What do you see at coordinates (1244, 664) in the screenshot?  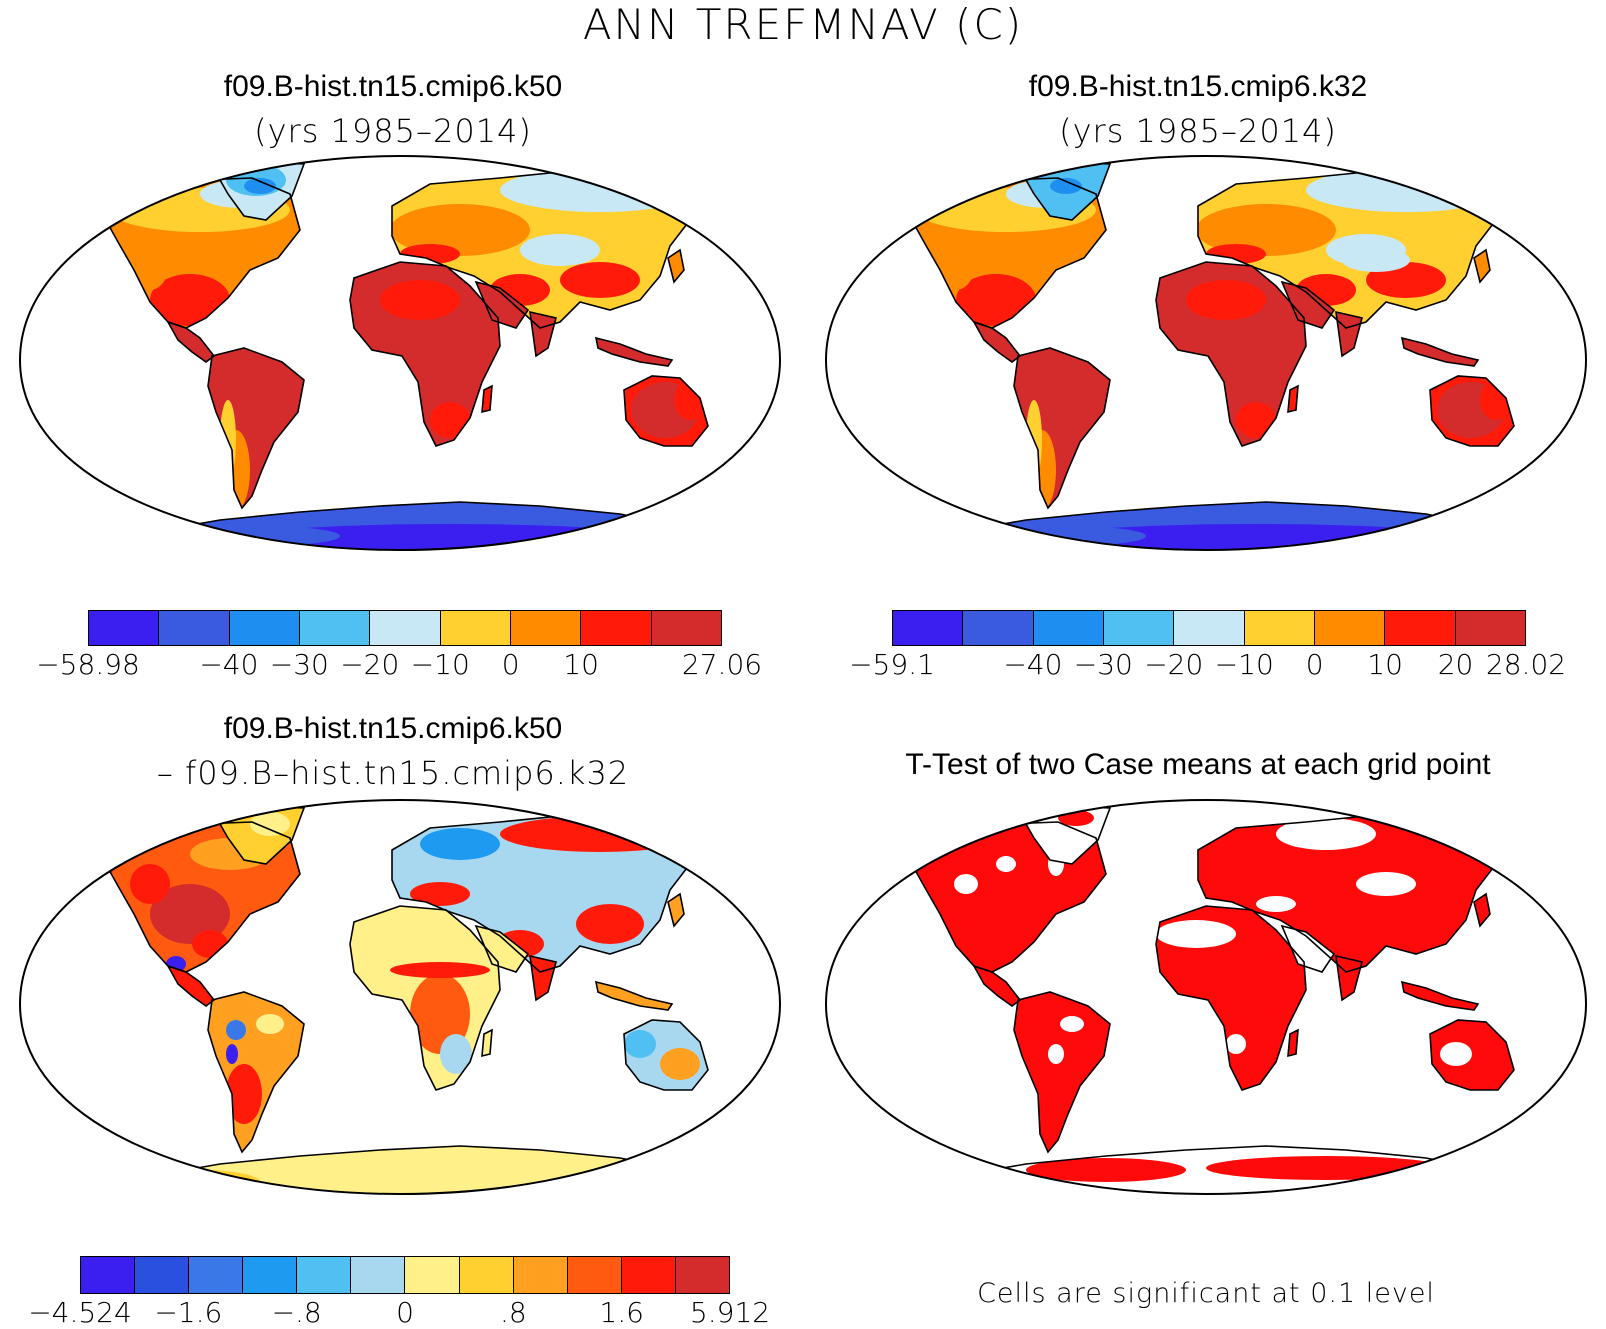 I see `colorbar-tick-label: −10` at bounding box center [1244, 664].